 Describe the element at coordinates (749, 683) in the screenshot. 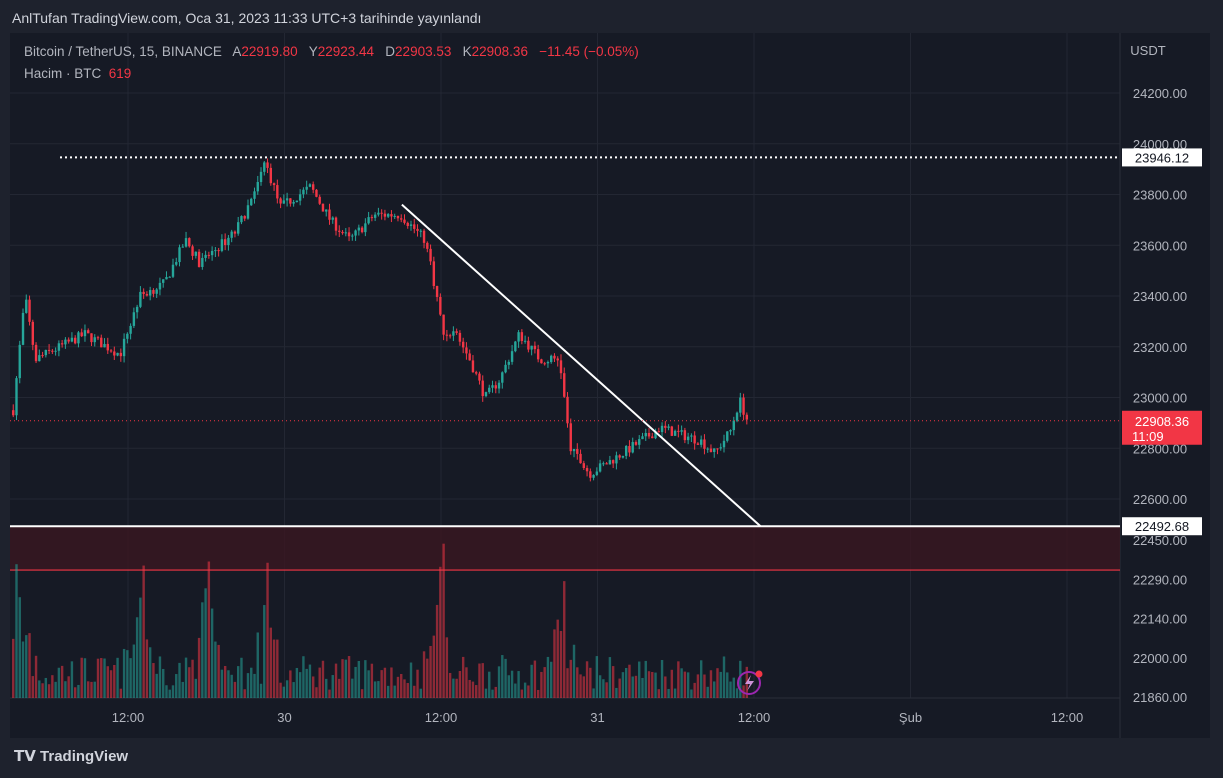

I see `lightning-icon` at that location.